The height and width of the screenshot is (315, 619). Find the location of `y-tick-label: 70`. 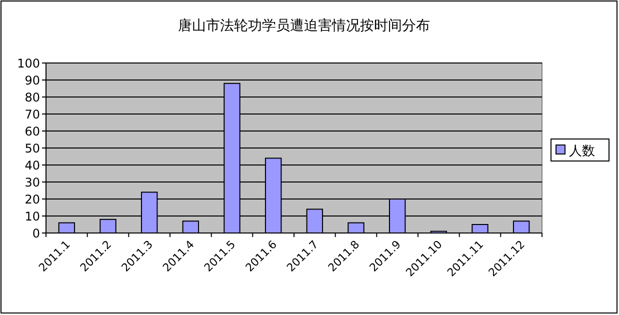

y-tick-label: 70 is located at coordinates (32, 115).